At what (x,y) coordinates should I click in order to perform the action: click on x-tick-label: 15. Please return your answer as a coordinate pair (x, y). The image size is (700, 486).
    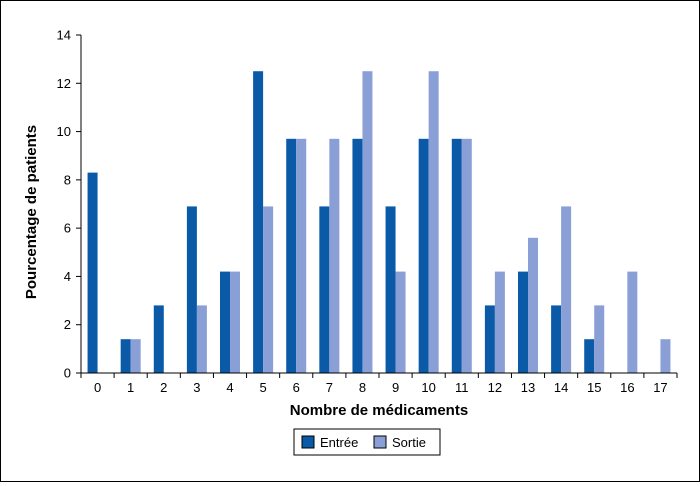
    Looking at the image, I should click on (594, 387).